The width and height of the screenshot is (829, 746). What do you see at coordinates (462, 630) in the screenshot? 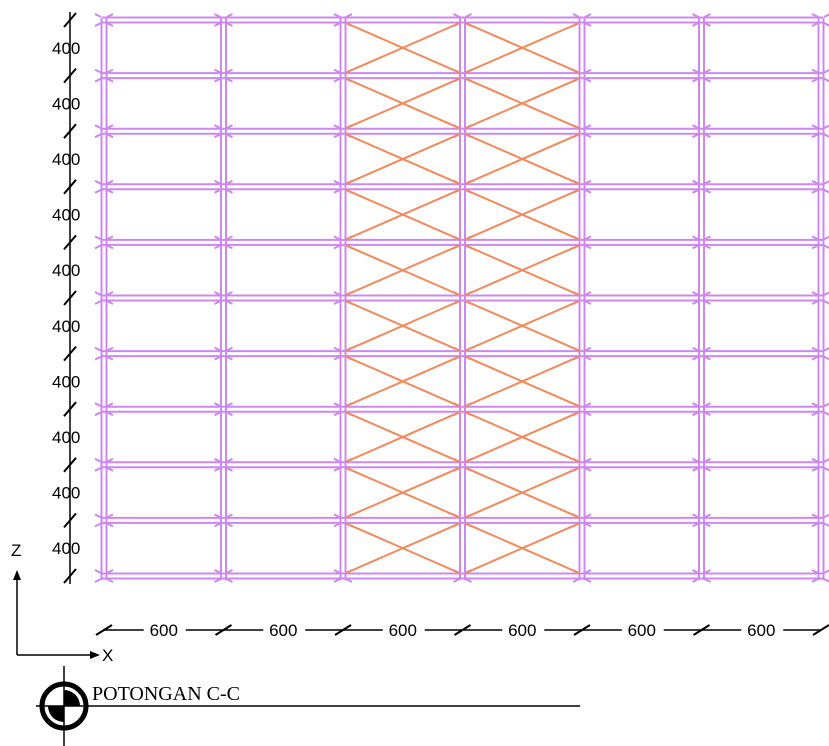
I see `horizontal-dimension-chain: 600 600 600 600 600 600` at bounding box center [462, 630].